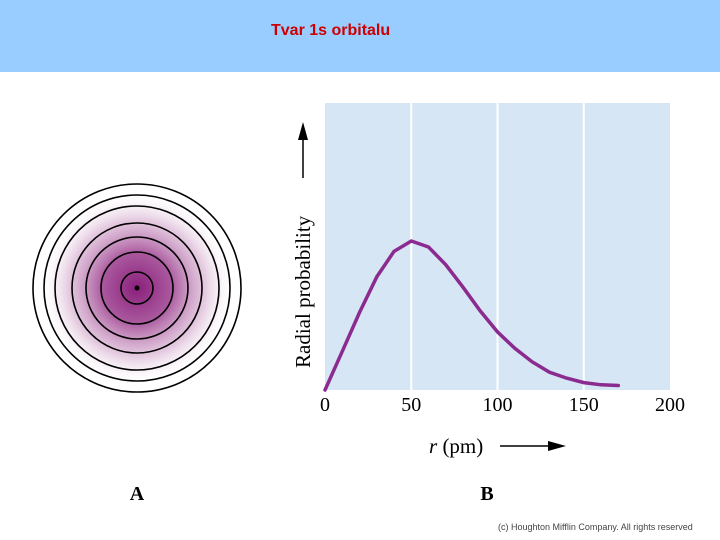 This screenshot has width=720, height=540. Describe the element at coordinates (486, 494) in the screenshot. I see `panel-b-label: B` at that location.